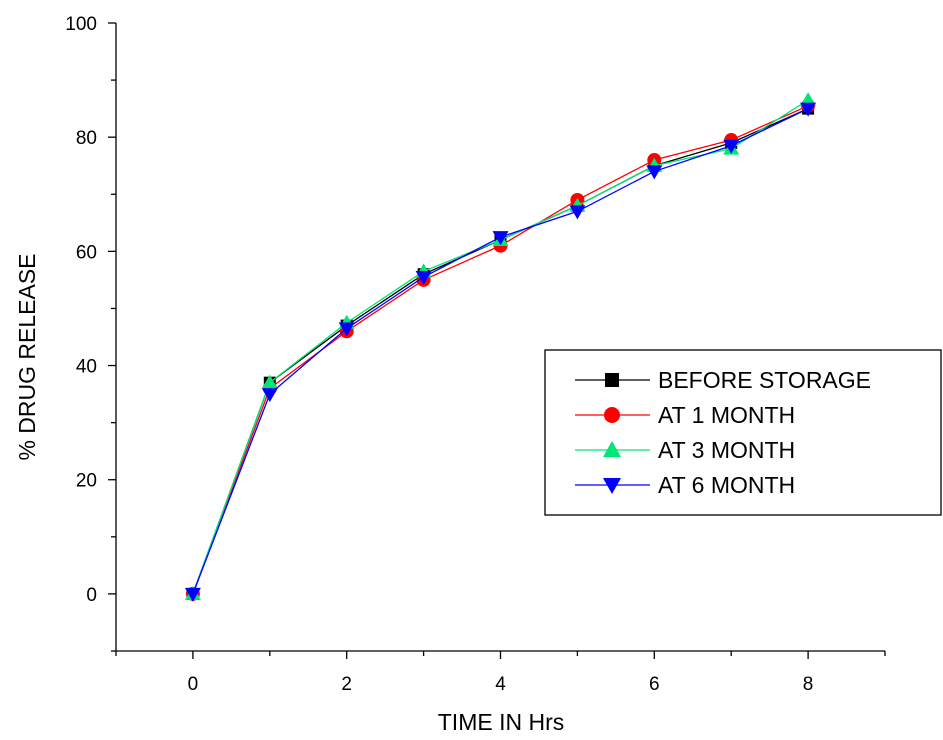 The image size is (943, 740). What do you see at coordinates (86, 252) in the screenshot?
I see `y-tick-label: 60` at bounding box center [86, 252].